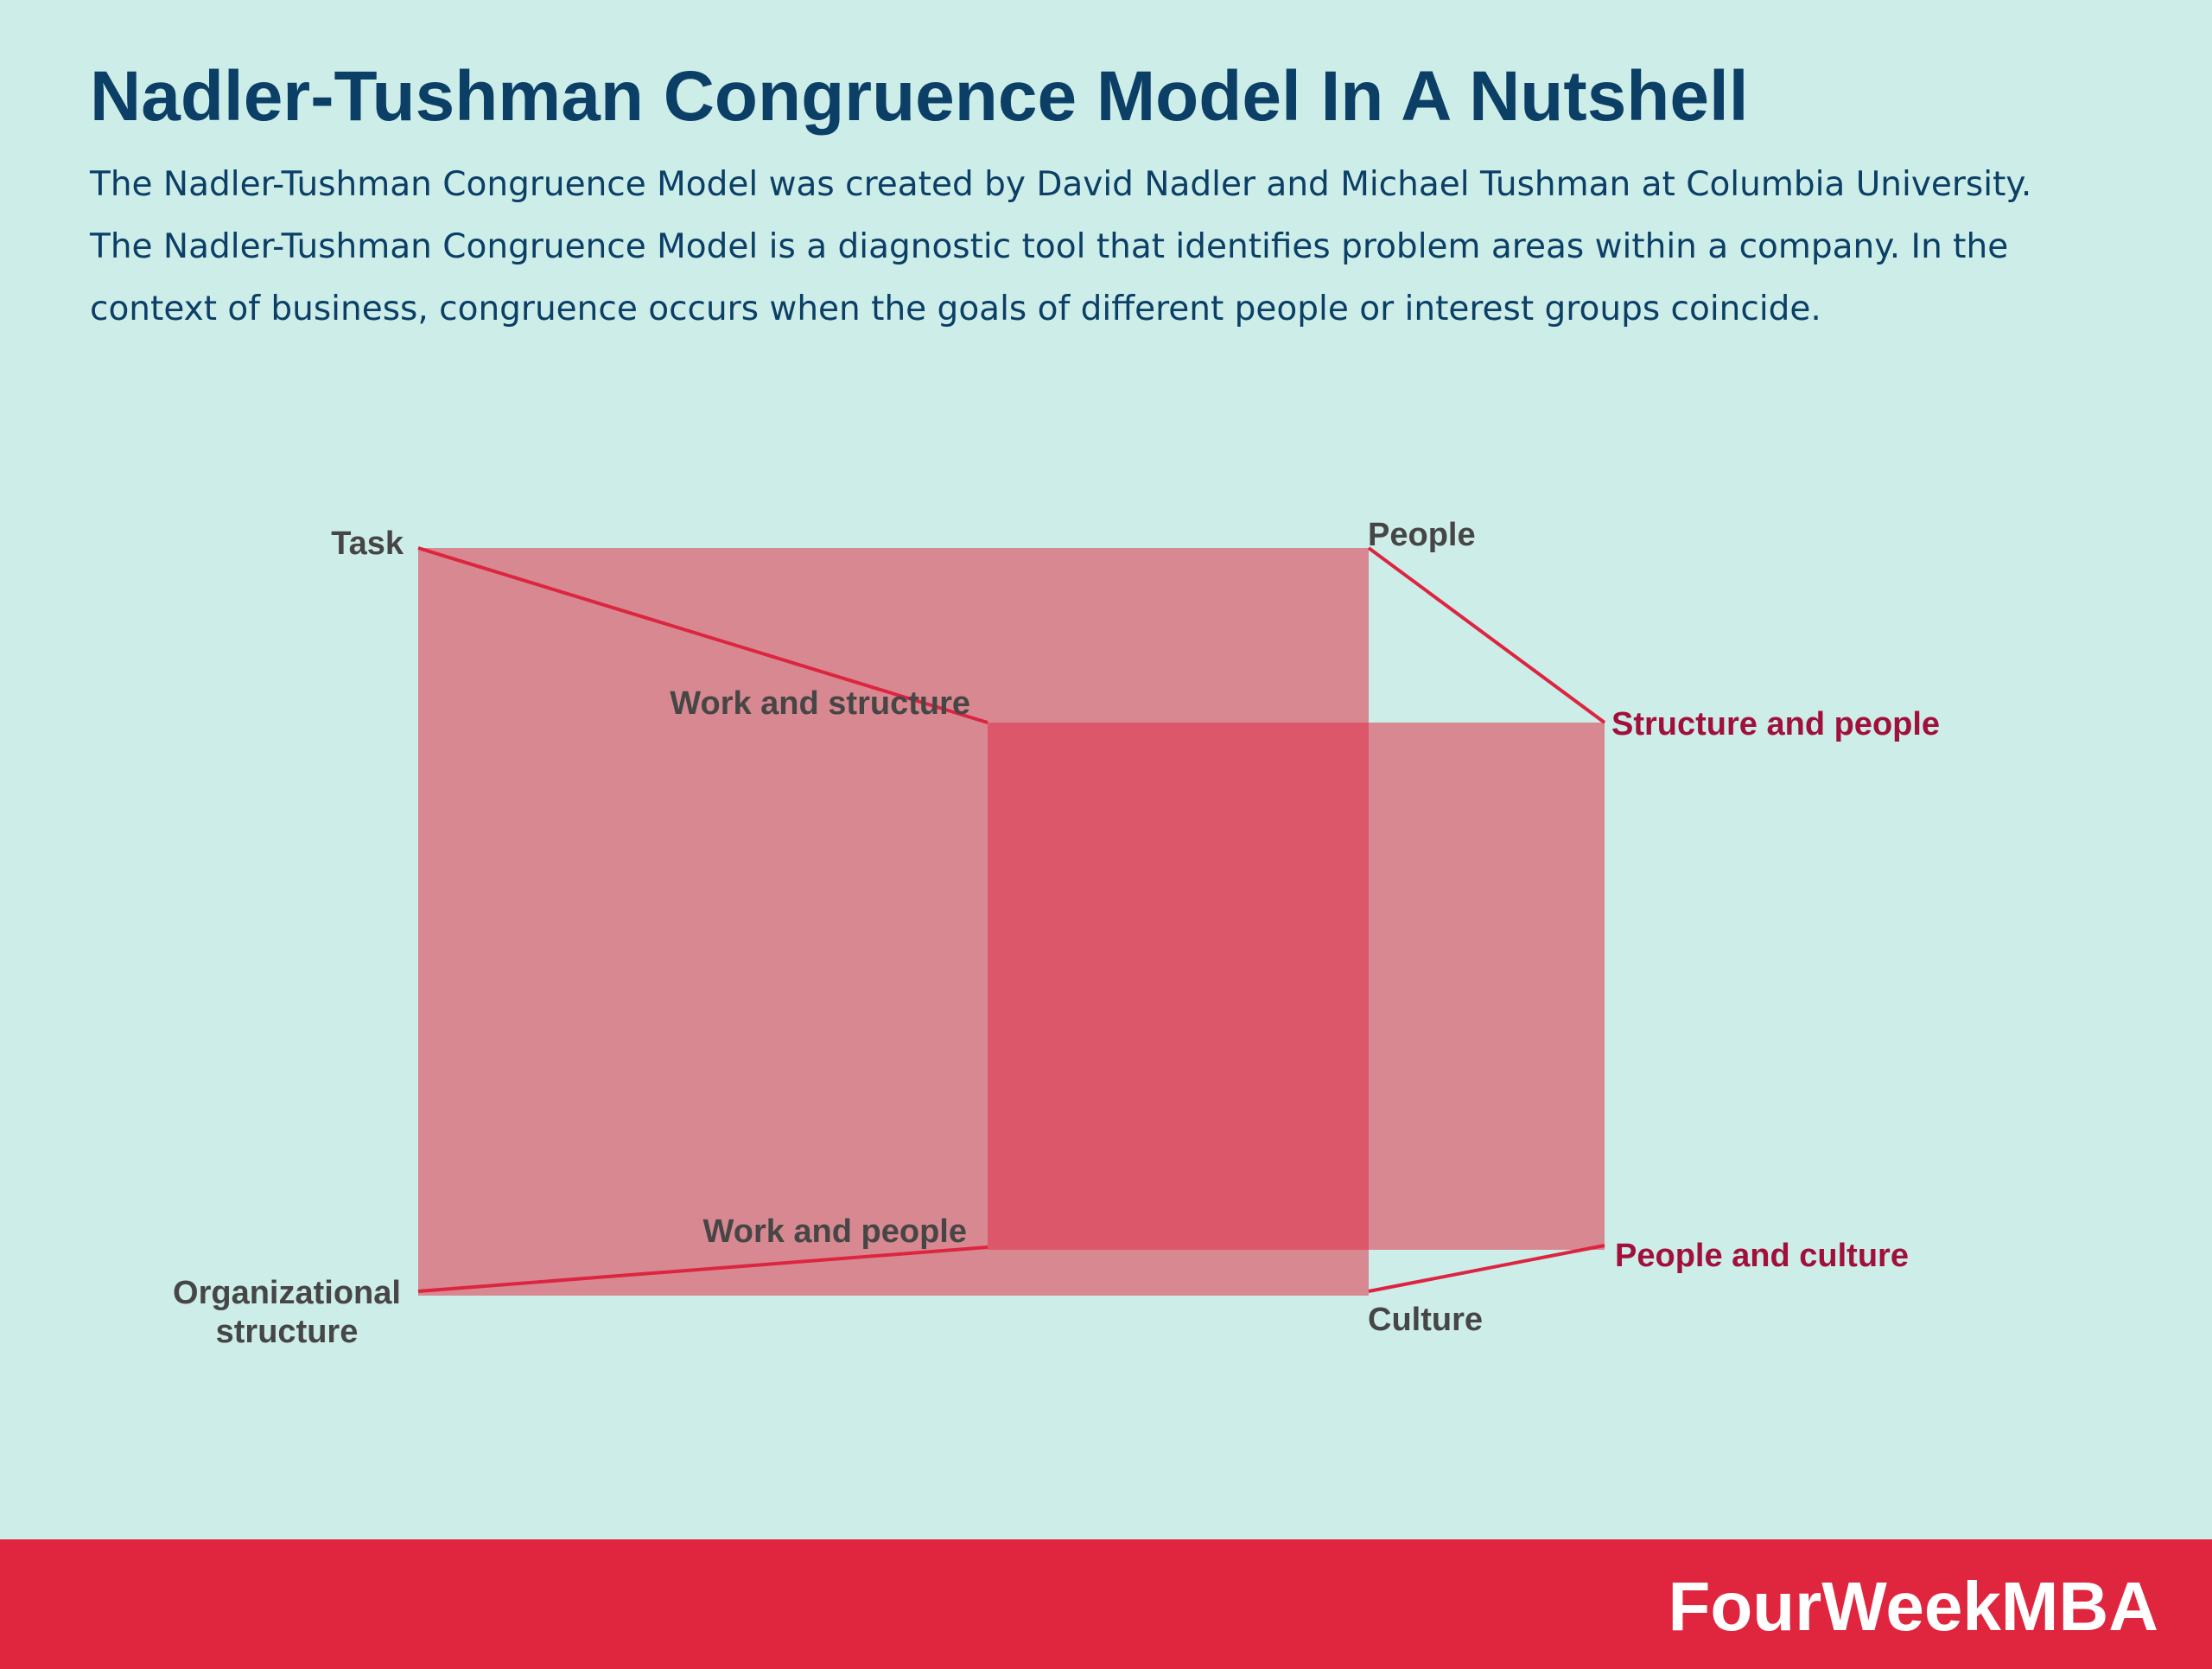 This screenshot has height=1669, width=2212. Describe the element at coordinates (835, 1232) in the screenshot. I see `label-work-and-people: Work and people` at that location.